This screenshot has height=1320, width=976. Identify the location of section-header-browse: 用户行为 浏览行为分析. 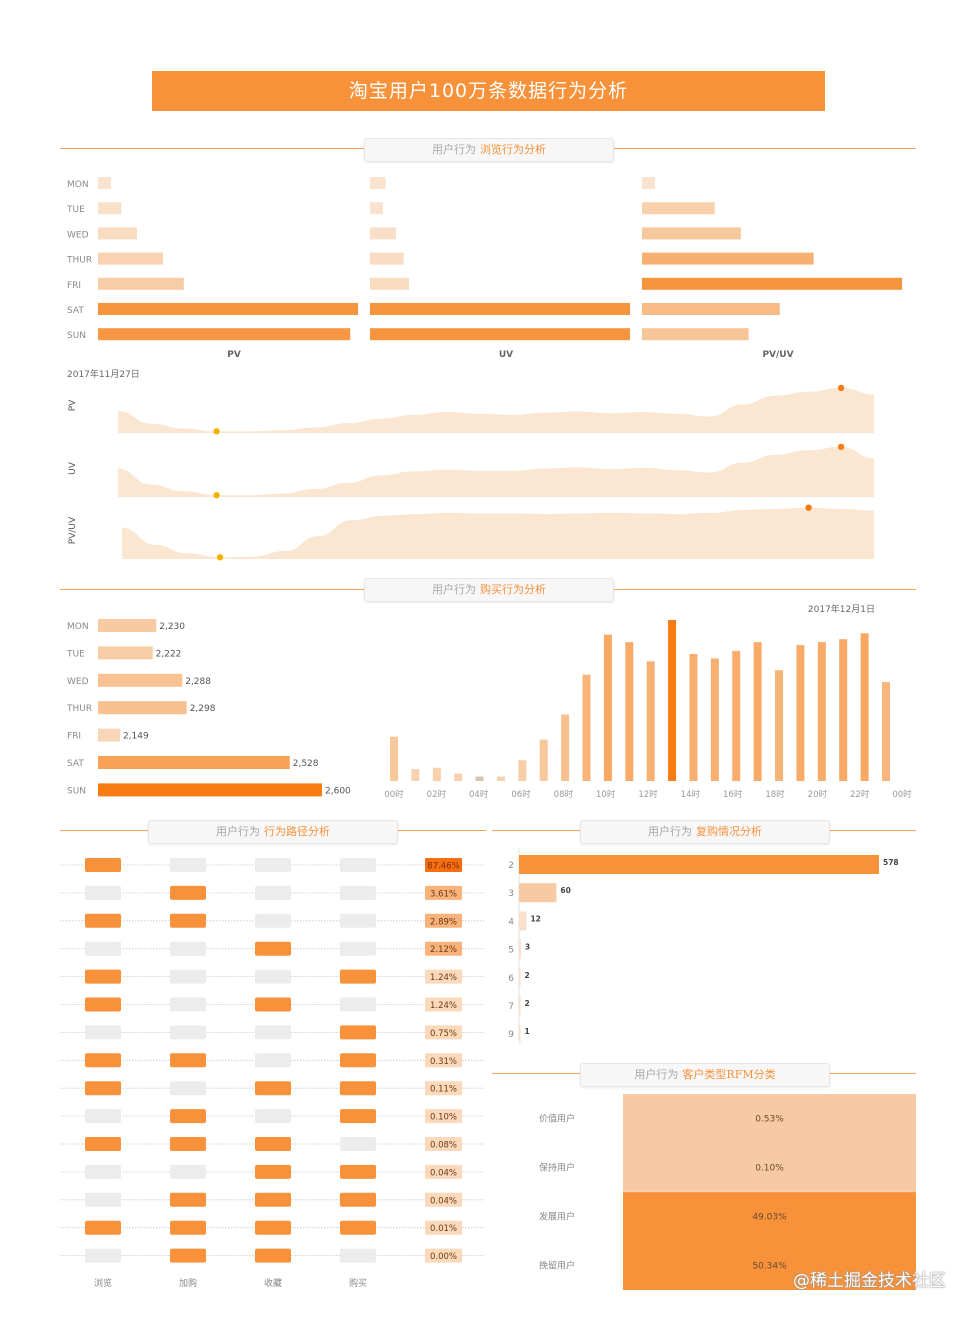
(489, 150).